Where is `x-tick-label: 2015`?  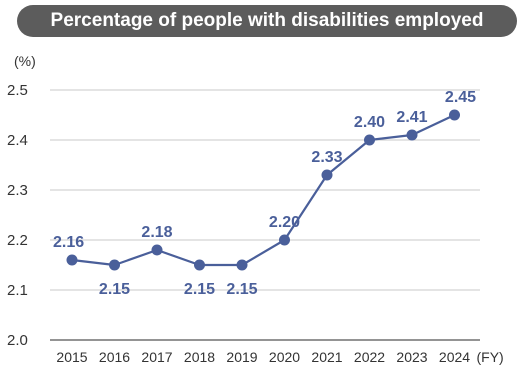
x-tick-label: 2015 is located at coordinates (71, 357).